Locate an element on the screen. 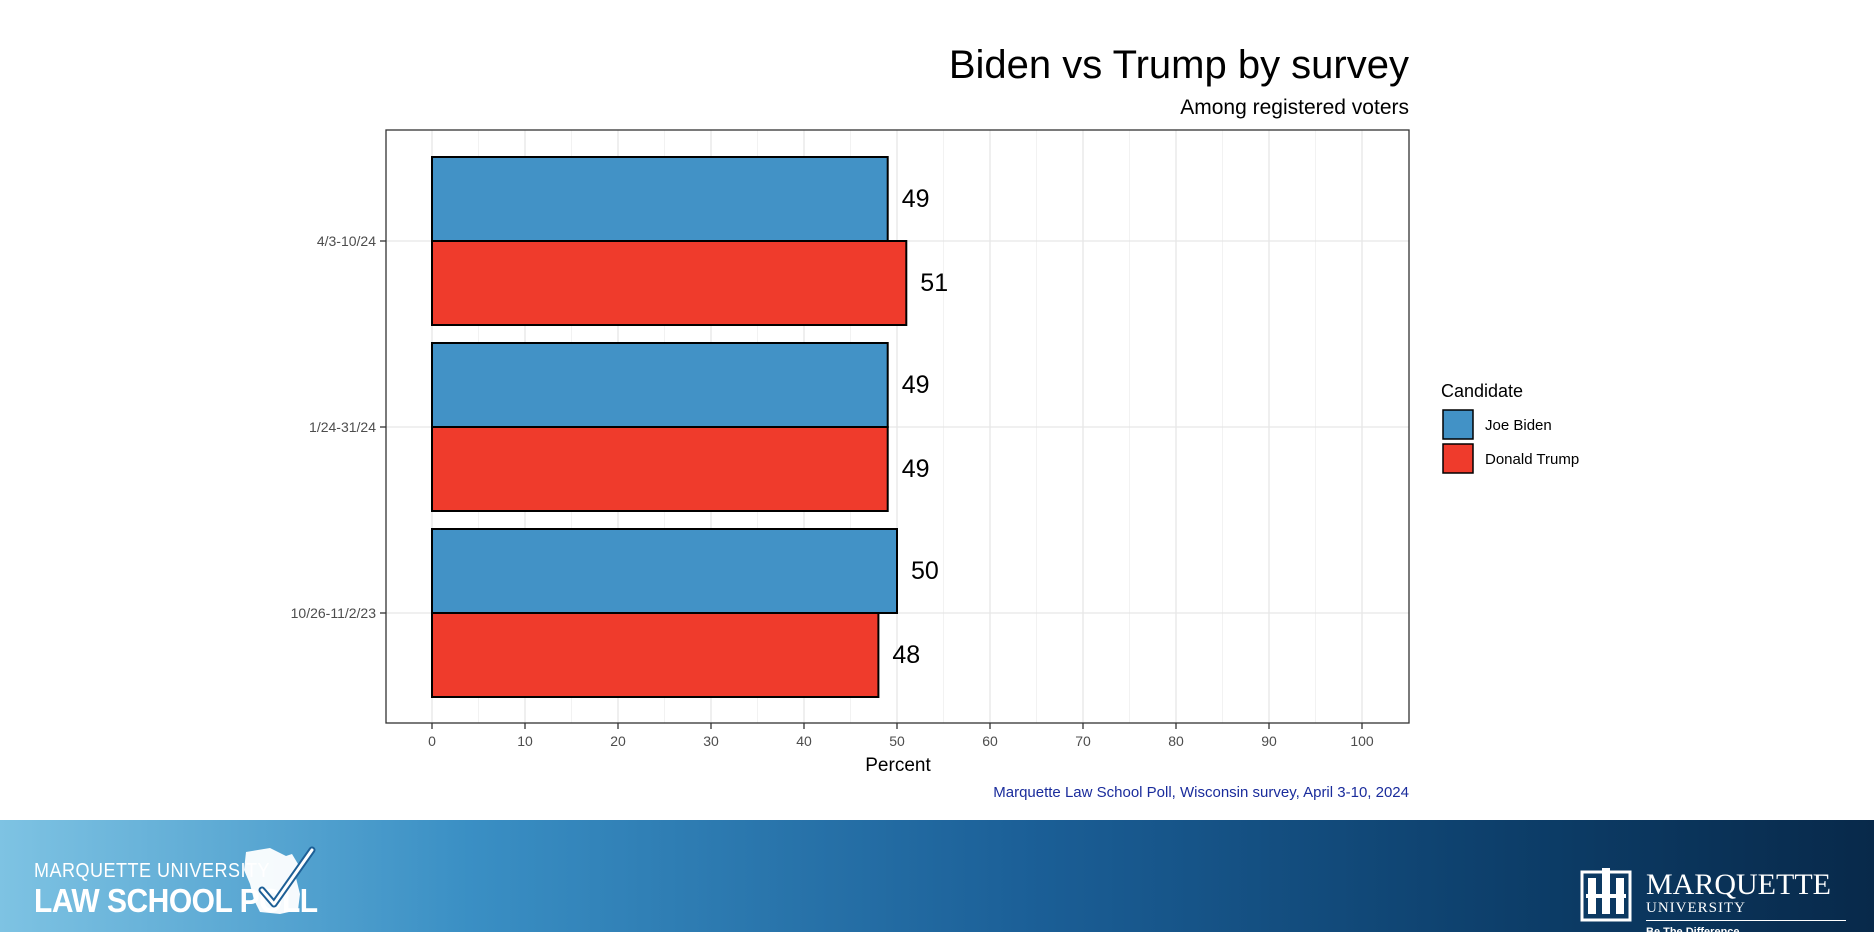 Image resolution: width=1874 pixels, height=938 pixels. legend-label: Joe Biden is located at coordinates (1518, 425).